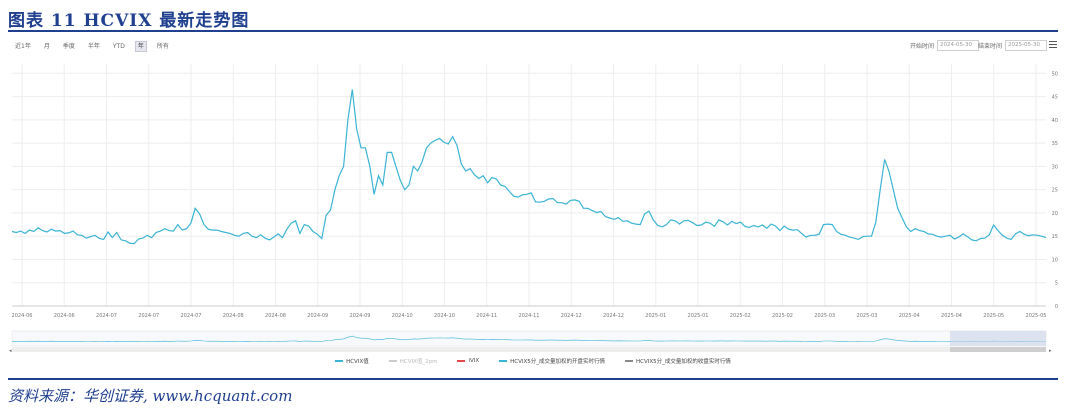  What do you see at coordinates (418, 362) in the screenshot?
I see `legend-label: HCVIX值_2pm` at bounding box center [418, 362].